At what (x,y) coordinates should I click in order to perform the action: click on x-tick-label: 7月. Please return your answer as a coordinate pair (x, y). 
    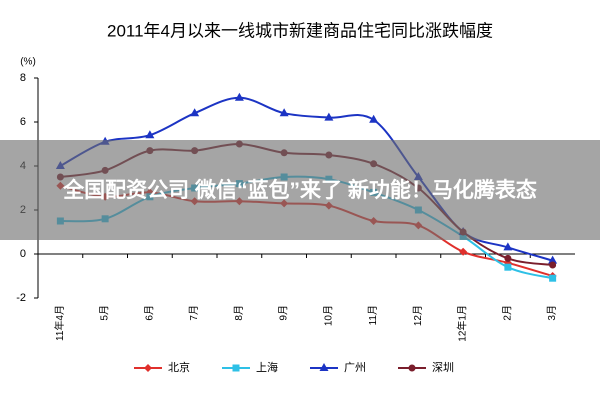
    Looking at the image, I should click on (194, 313).